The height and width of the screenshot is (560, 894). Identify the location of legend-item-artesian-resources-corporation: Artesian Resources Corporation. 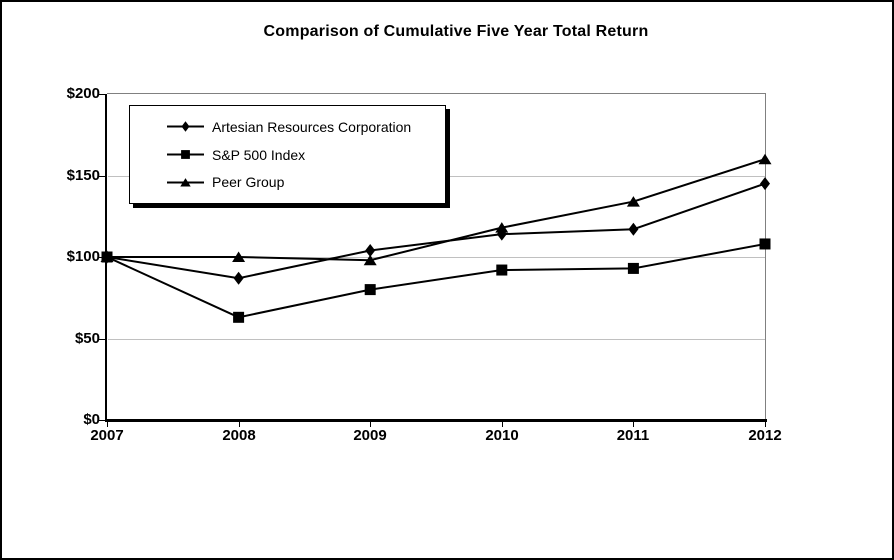
(306, 126).